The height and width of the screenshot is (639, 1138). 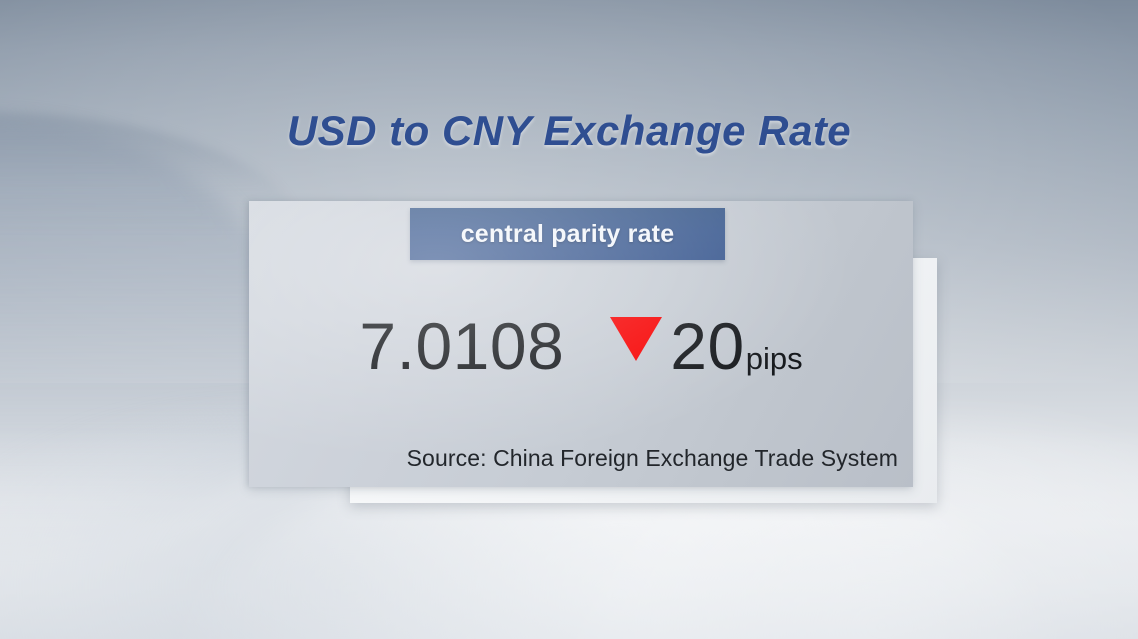 I want to click on card-banner: central parity rate, so click(x=567, y=234).